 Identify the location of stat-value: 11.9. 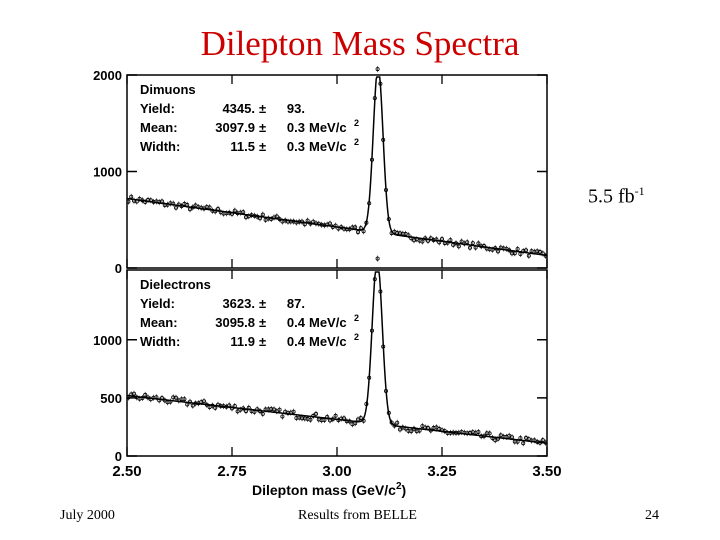
(242, 341).